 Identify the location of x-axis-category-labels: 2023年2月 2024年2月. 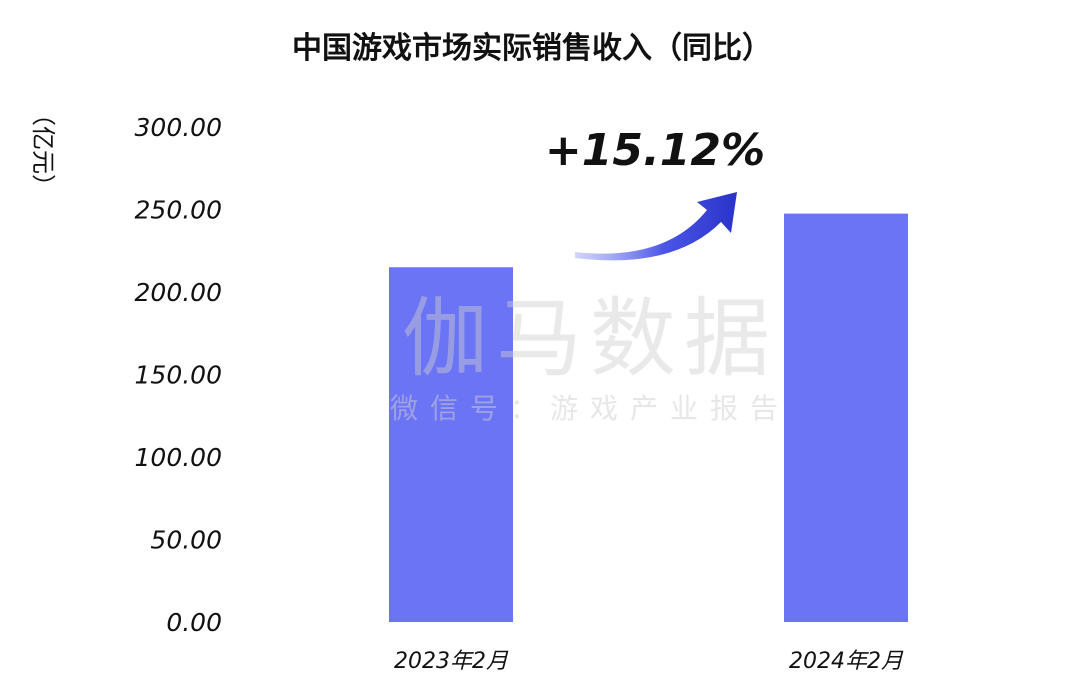
(649, 661).